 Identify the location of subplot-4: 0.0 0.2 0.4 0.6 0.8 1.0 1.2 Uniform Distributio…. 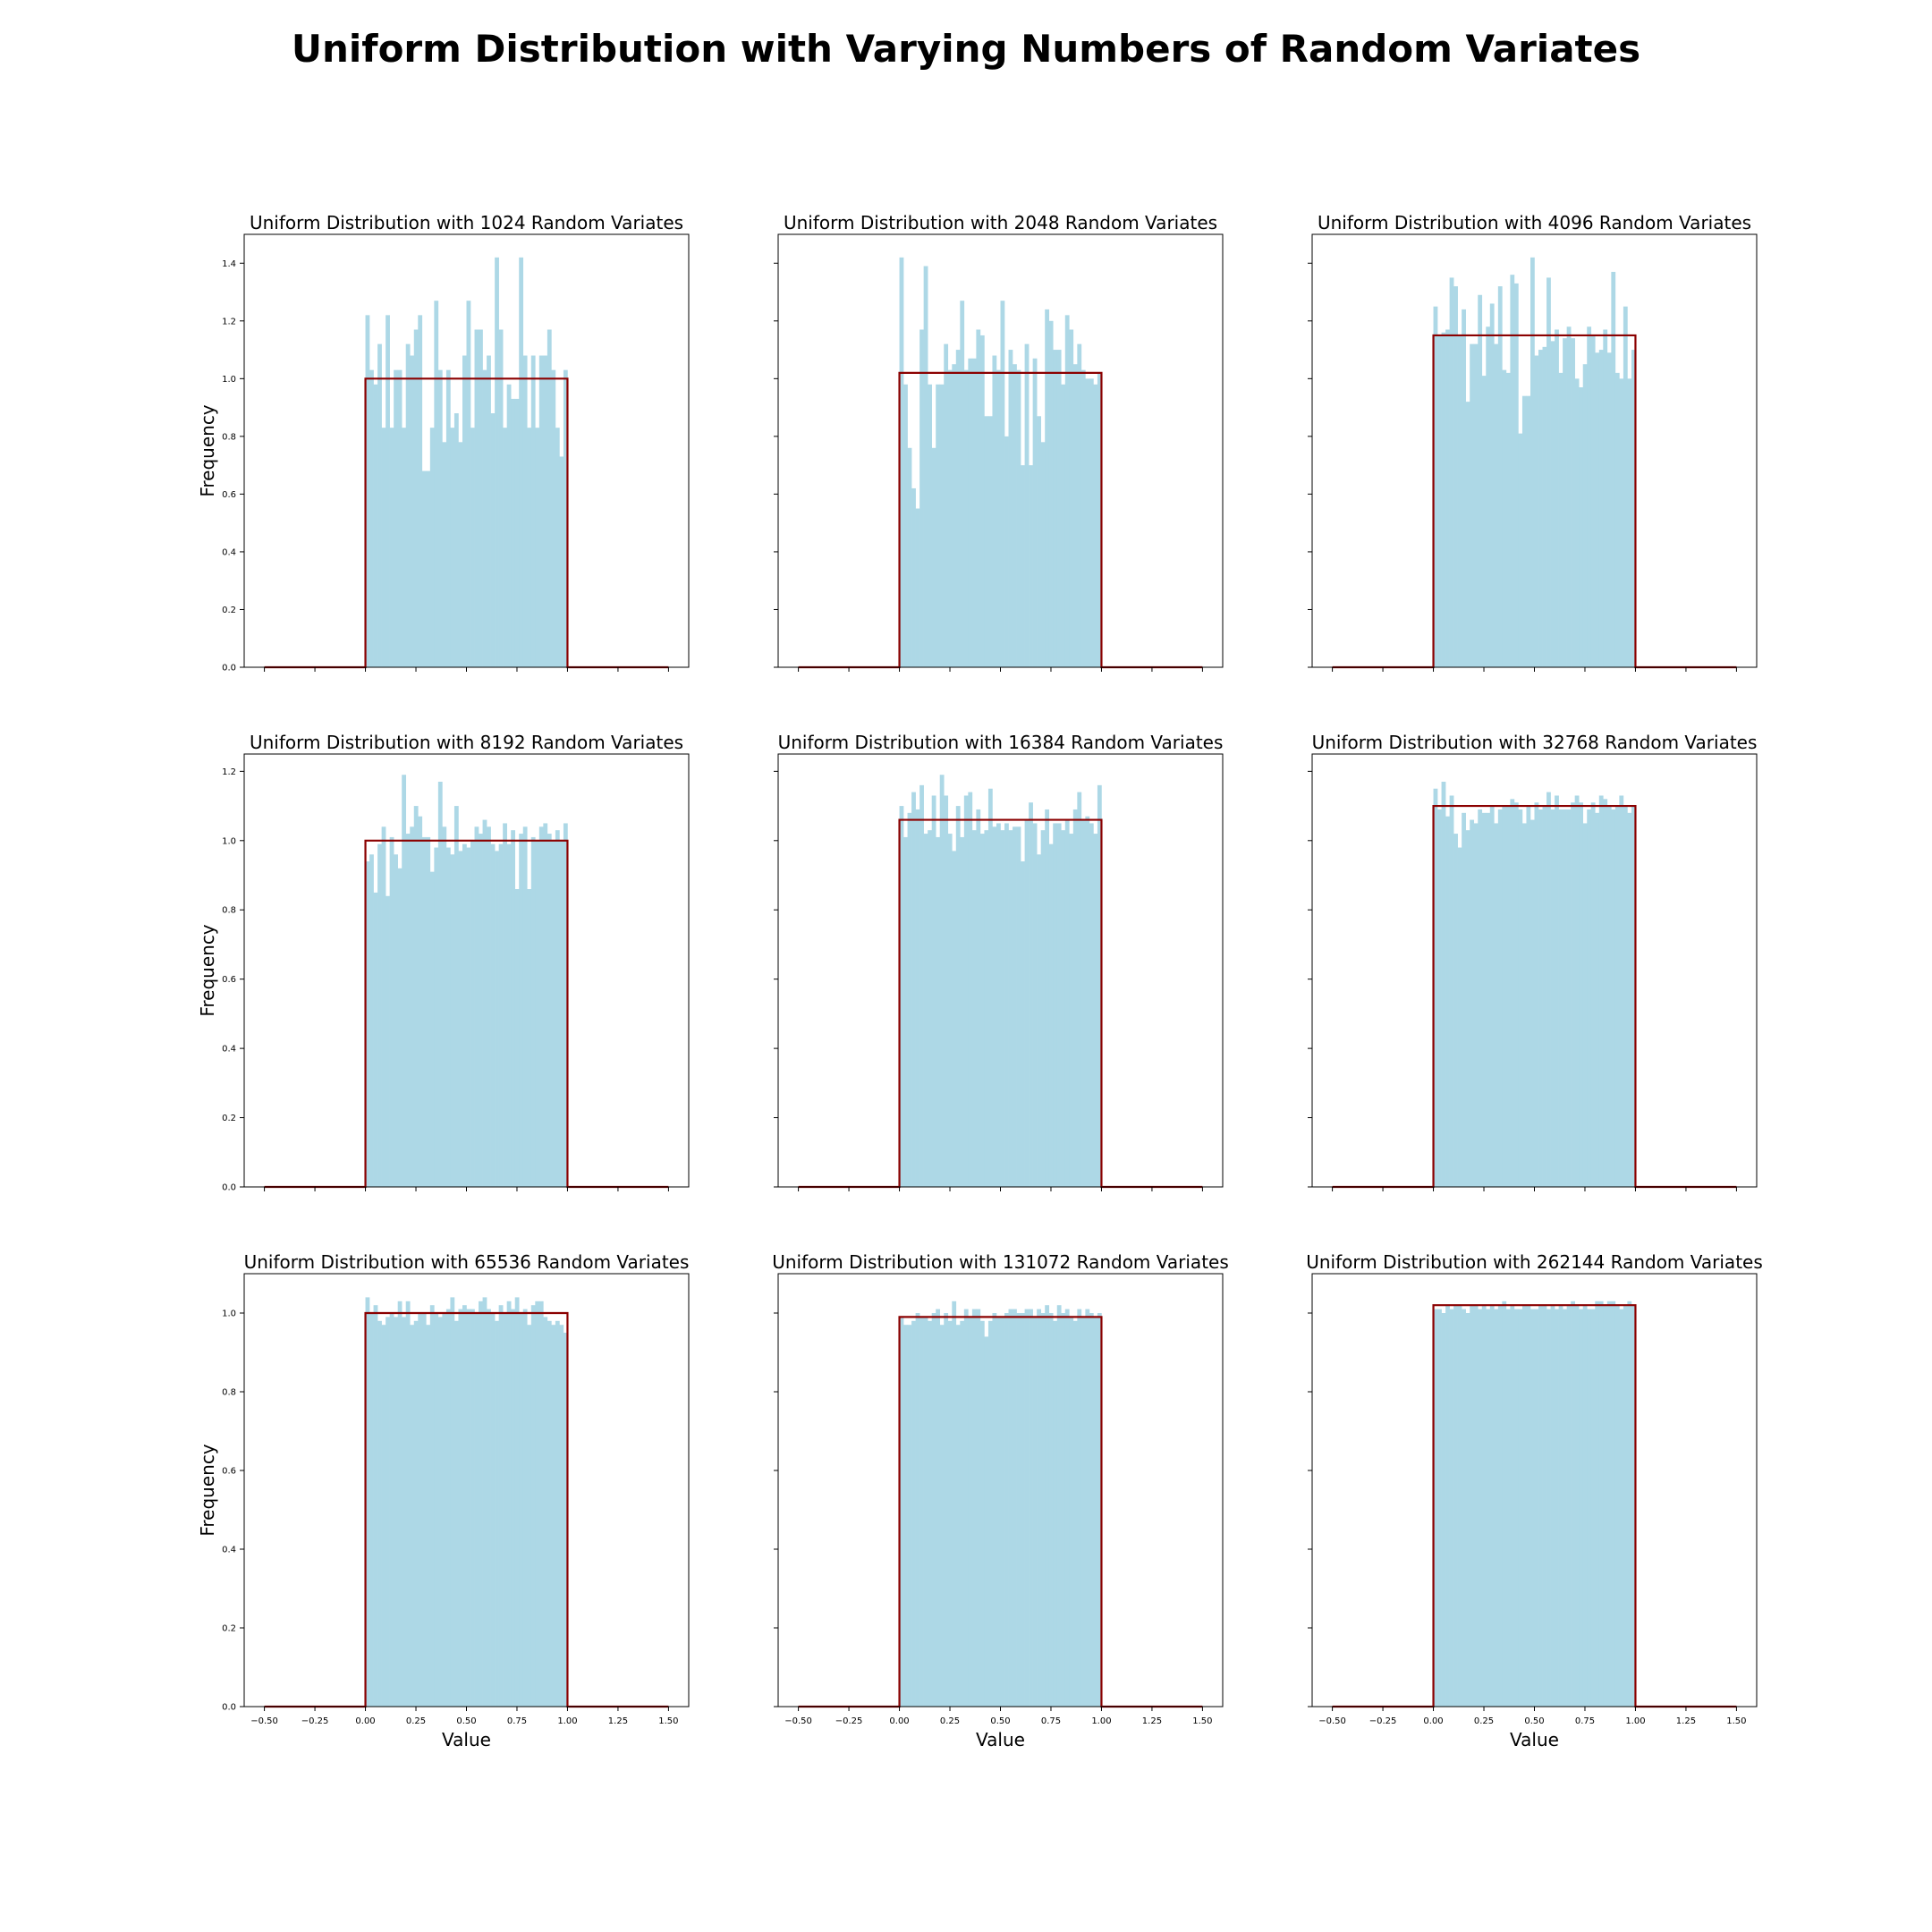
(443, 962).